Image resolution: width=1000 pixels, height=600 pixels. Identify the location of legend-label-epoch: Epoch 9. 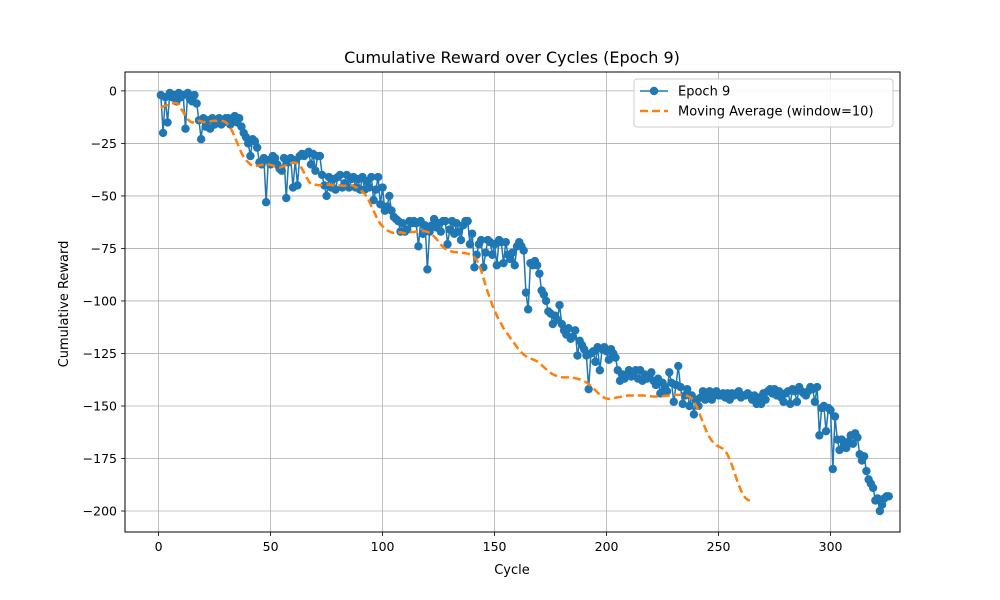
(704, 92).